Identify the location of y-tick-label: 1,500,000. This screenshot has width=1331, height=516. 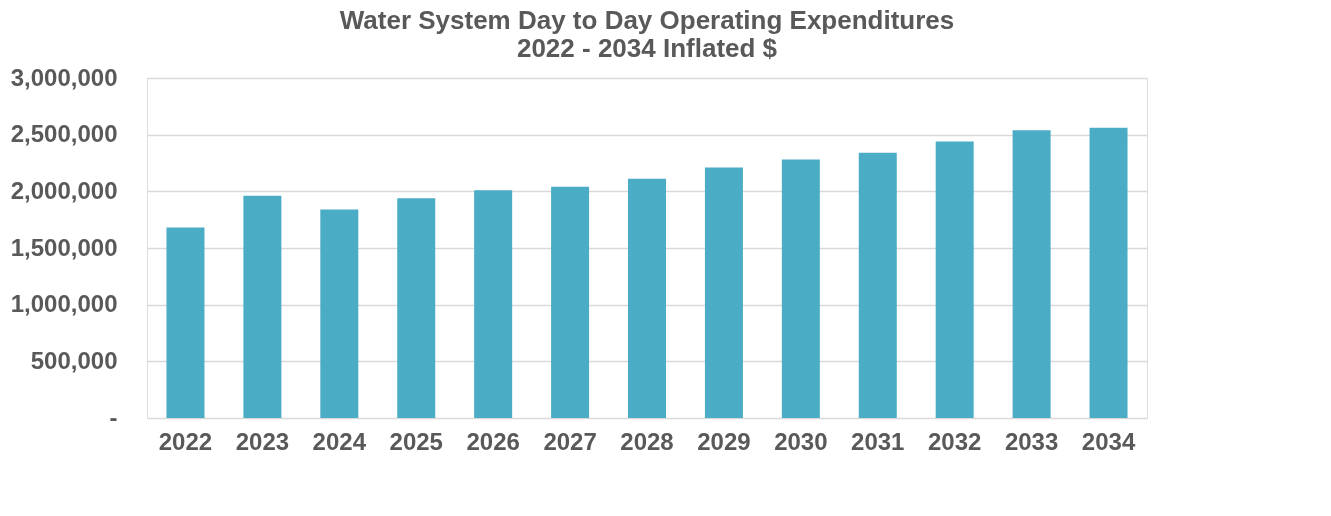
(64, 247).